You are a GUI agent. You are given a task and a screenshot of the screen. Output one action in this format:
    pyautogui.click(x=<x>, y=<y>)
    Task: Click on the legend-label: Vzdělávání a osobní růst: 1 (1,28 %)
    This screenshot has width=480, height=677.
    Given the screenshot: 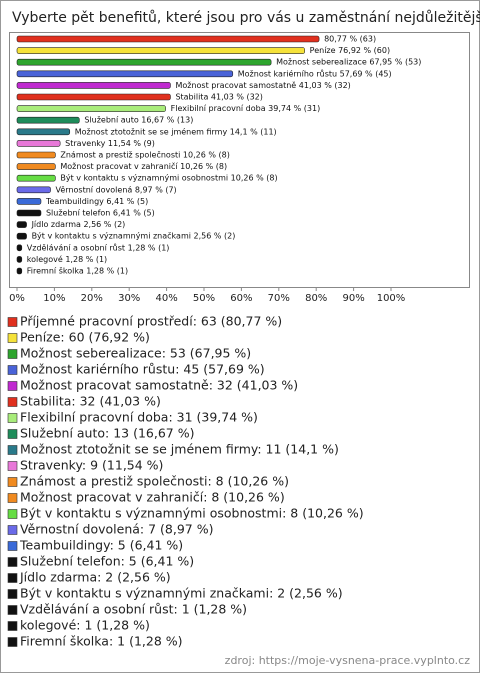 What is the action you would take?
    pyautogui.click(x=133, y=609)
    